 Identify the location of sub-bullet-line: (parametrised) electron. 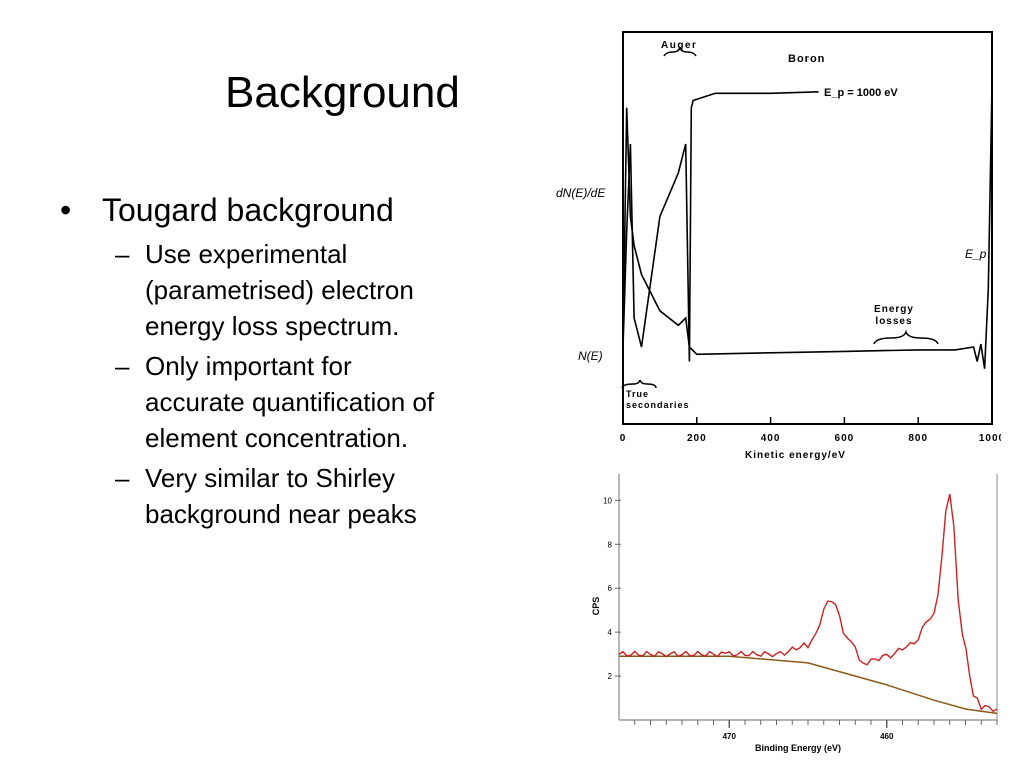
(279, 290).